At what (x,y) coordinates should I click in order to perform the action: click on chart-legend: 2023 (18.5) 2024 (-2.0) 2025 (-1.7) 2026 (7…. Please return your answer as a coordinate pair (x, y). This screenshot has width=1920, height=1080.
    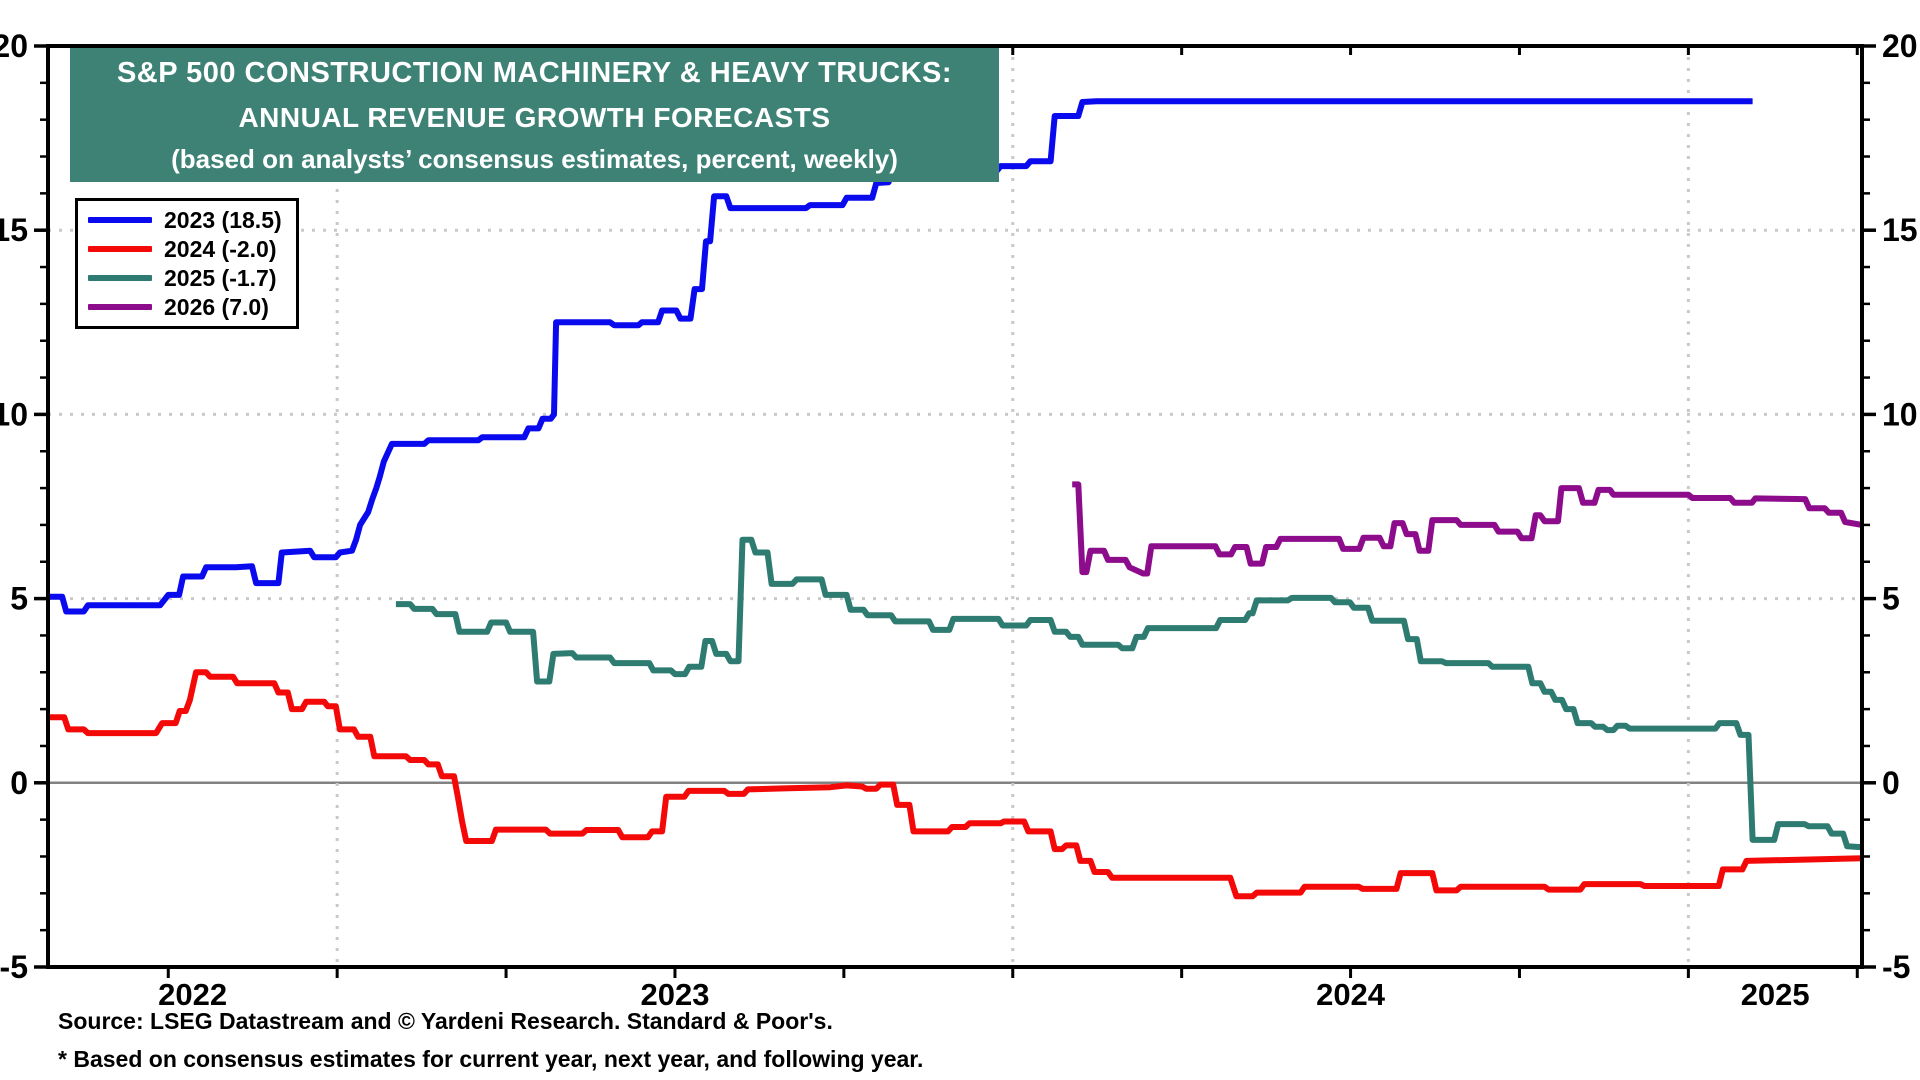
    Looking at the image, I should click on (187, 263).